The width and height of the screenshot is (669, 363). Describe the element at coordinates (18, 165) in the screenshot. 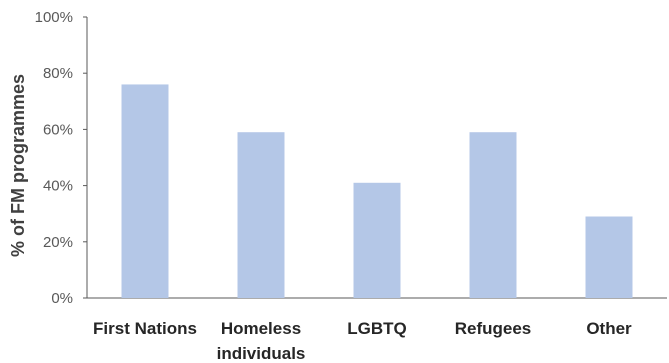

I see `y-axis-title: % of FM programmes` at that location.